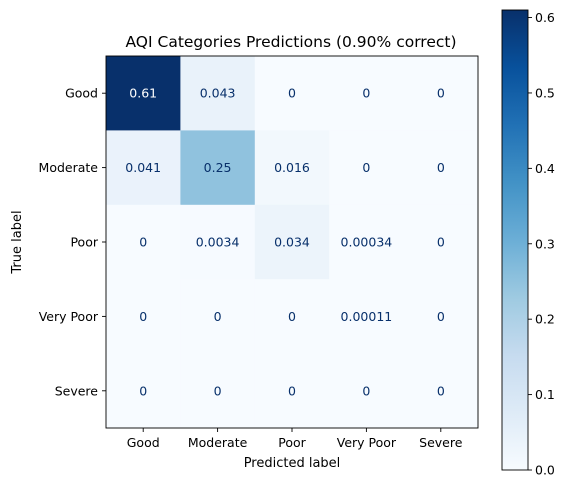  I want to click on cell-value-r2-c1: 0.0034, so click(218, 242).